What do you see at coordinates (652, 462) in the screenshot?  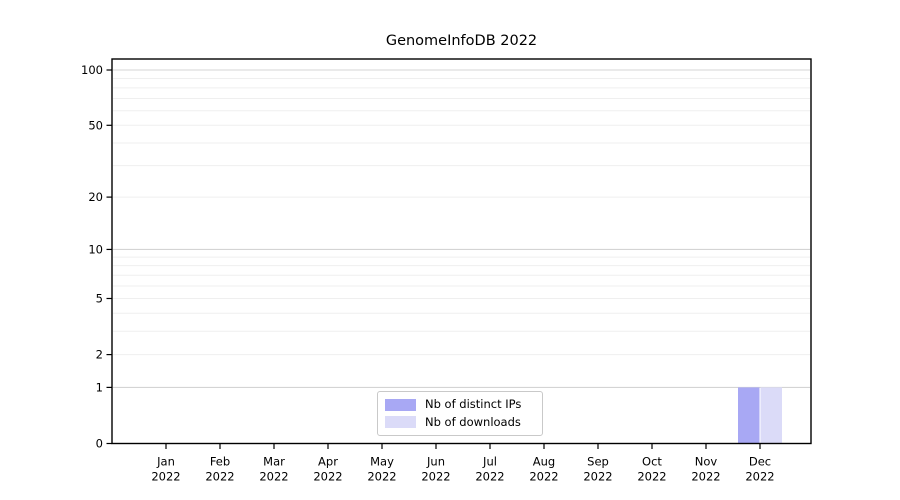 I see `x-tick-label-month: Oct` at bounding box center [652, 462].